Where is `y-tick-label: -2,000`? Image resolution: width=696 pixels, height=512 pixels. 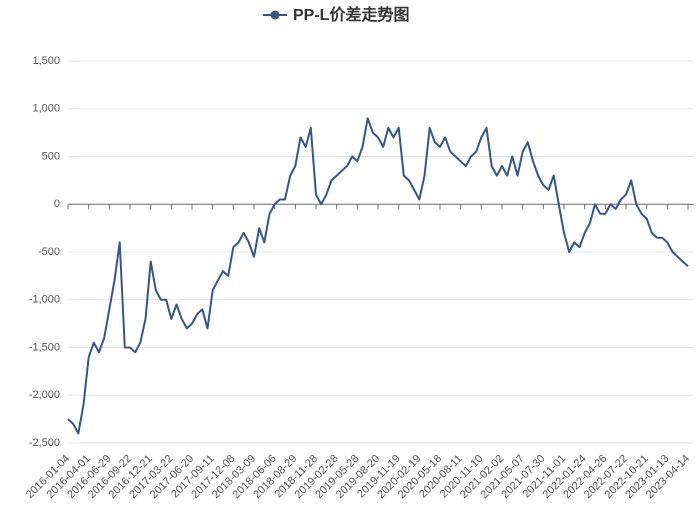
y-tick-label: -2,000 is located at coordinates (44, 395).